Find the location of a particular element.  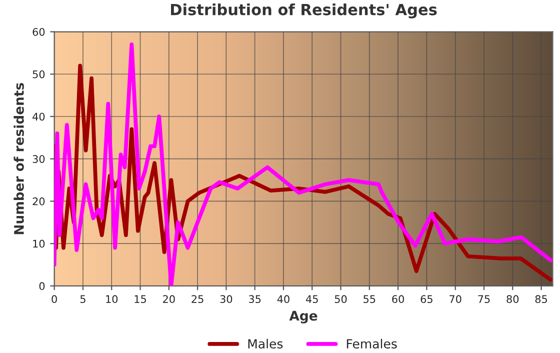

y-tick-label: 40 is located at coordinates (38, 116).